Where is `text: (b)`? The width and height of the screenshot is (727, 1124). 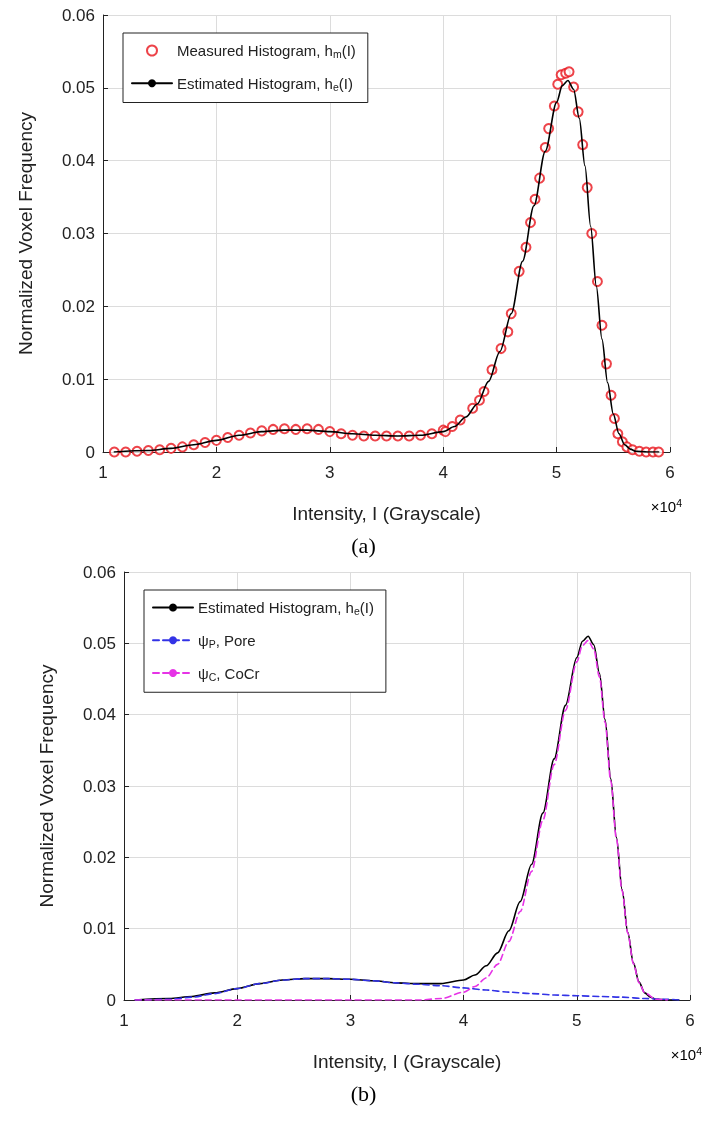 text: (b) is located at coordinates (363, 1093).